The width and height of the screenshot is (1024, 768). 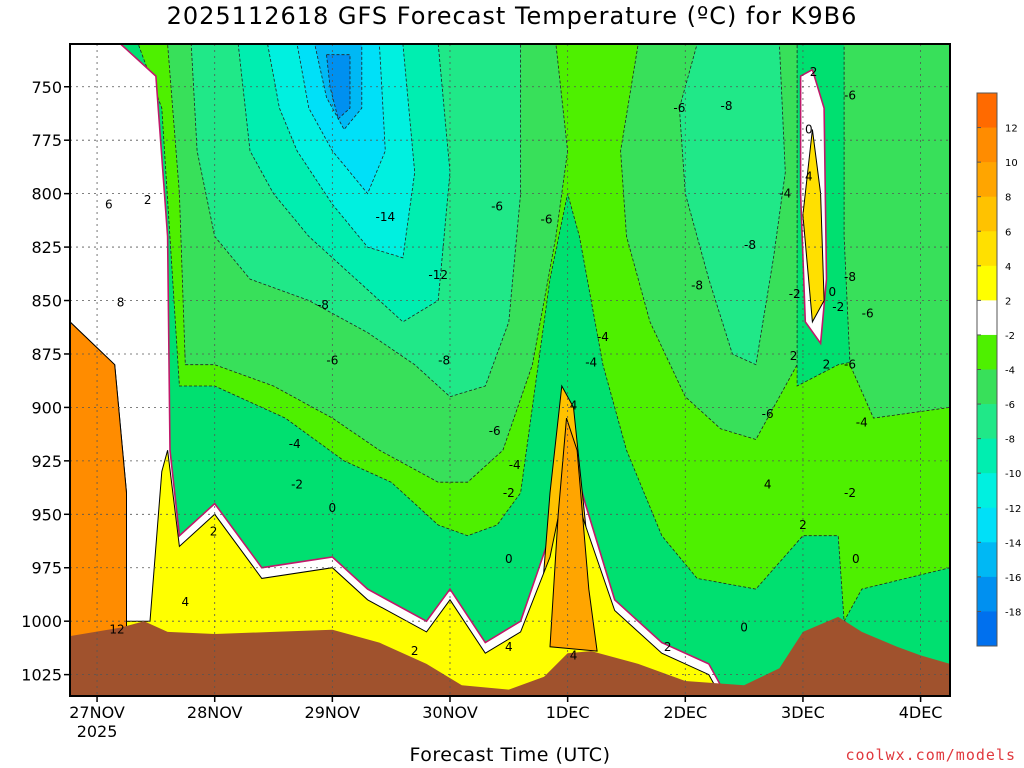 I want to click on y-tick-label-9: 975, so click(x=46, y=568).